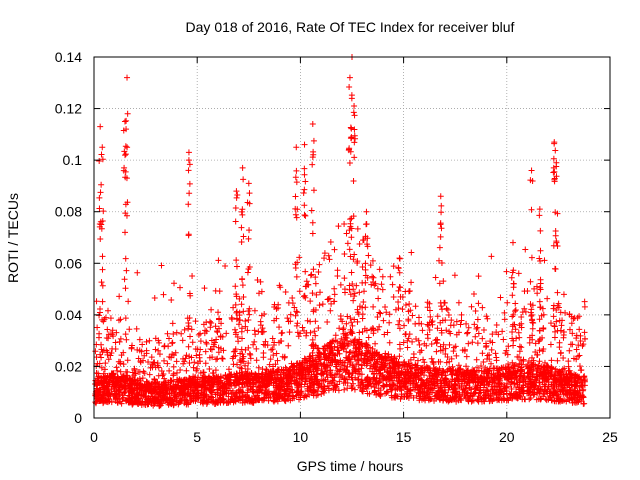 The image size is (640, 480). I want to click on x-tick-label: 25, so click(610, 437).